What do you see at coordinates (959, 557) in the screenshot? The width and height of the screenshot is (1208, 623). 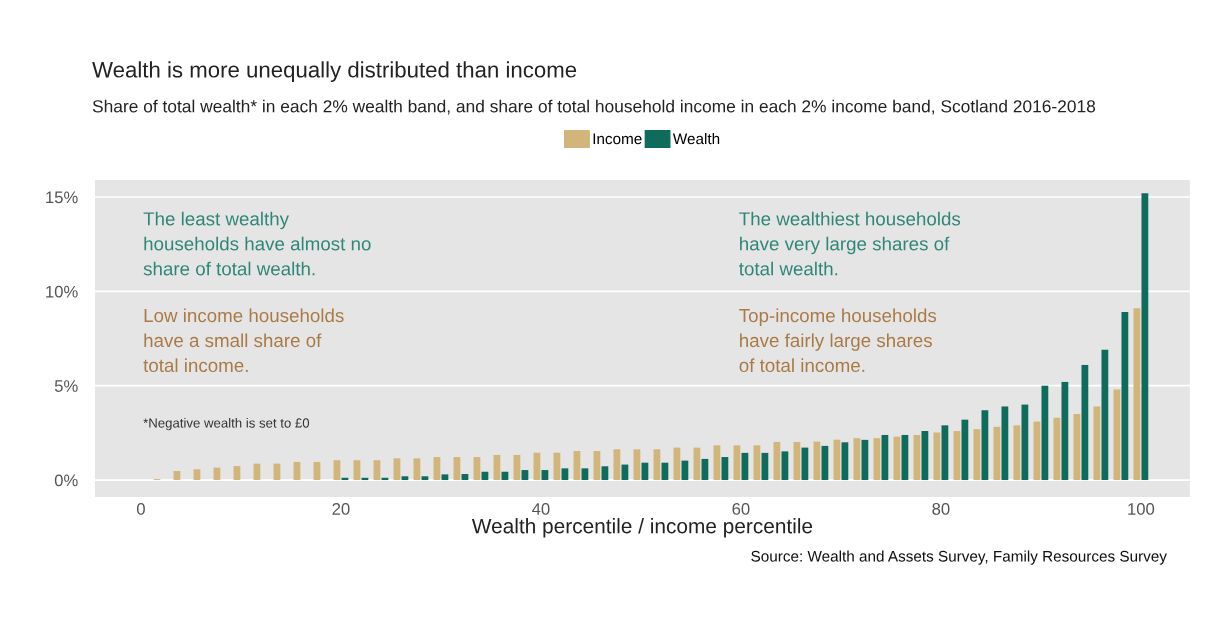 I see `source-note: Source: Wealth and Assets Survey, Family Resources Survey` at bounding box center [959, 557].